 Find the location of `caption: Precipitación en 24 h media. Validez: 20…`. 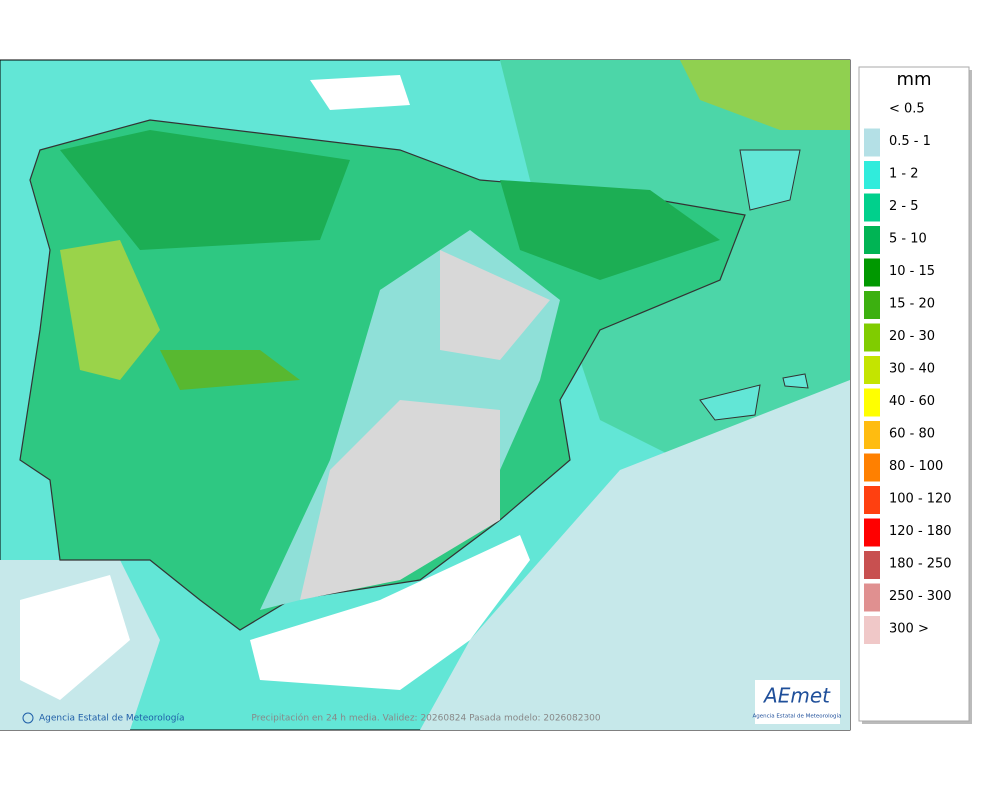

caption: Precipitación en 24 h media. Validez: 20… is located at coordinates (426, 718).